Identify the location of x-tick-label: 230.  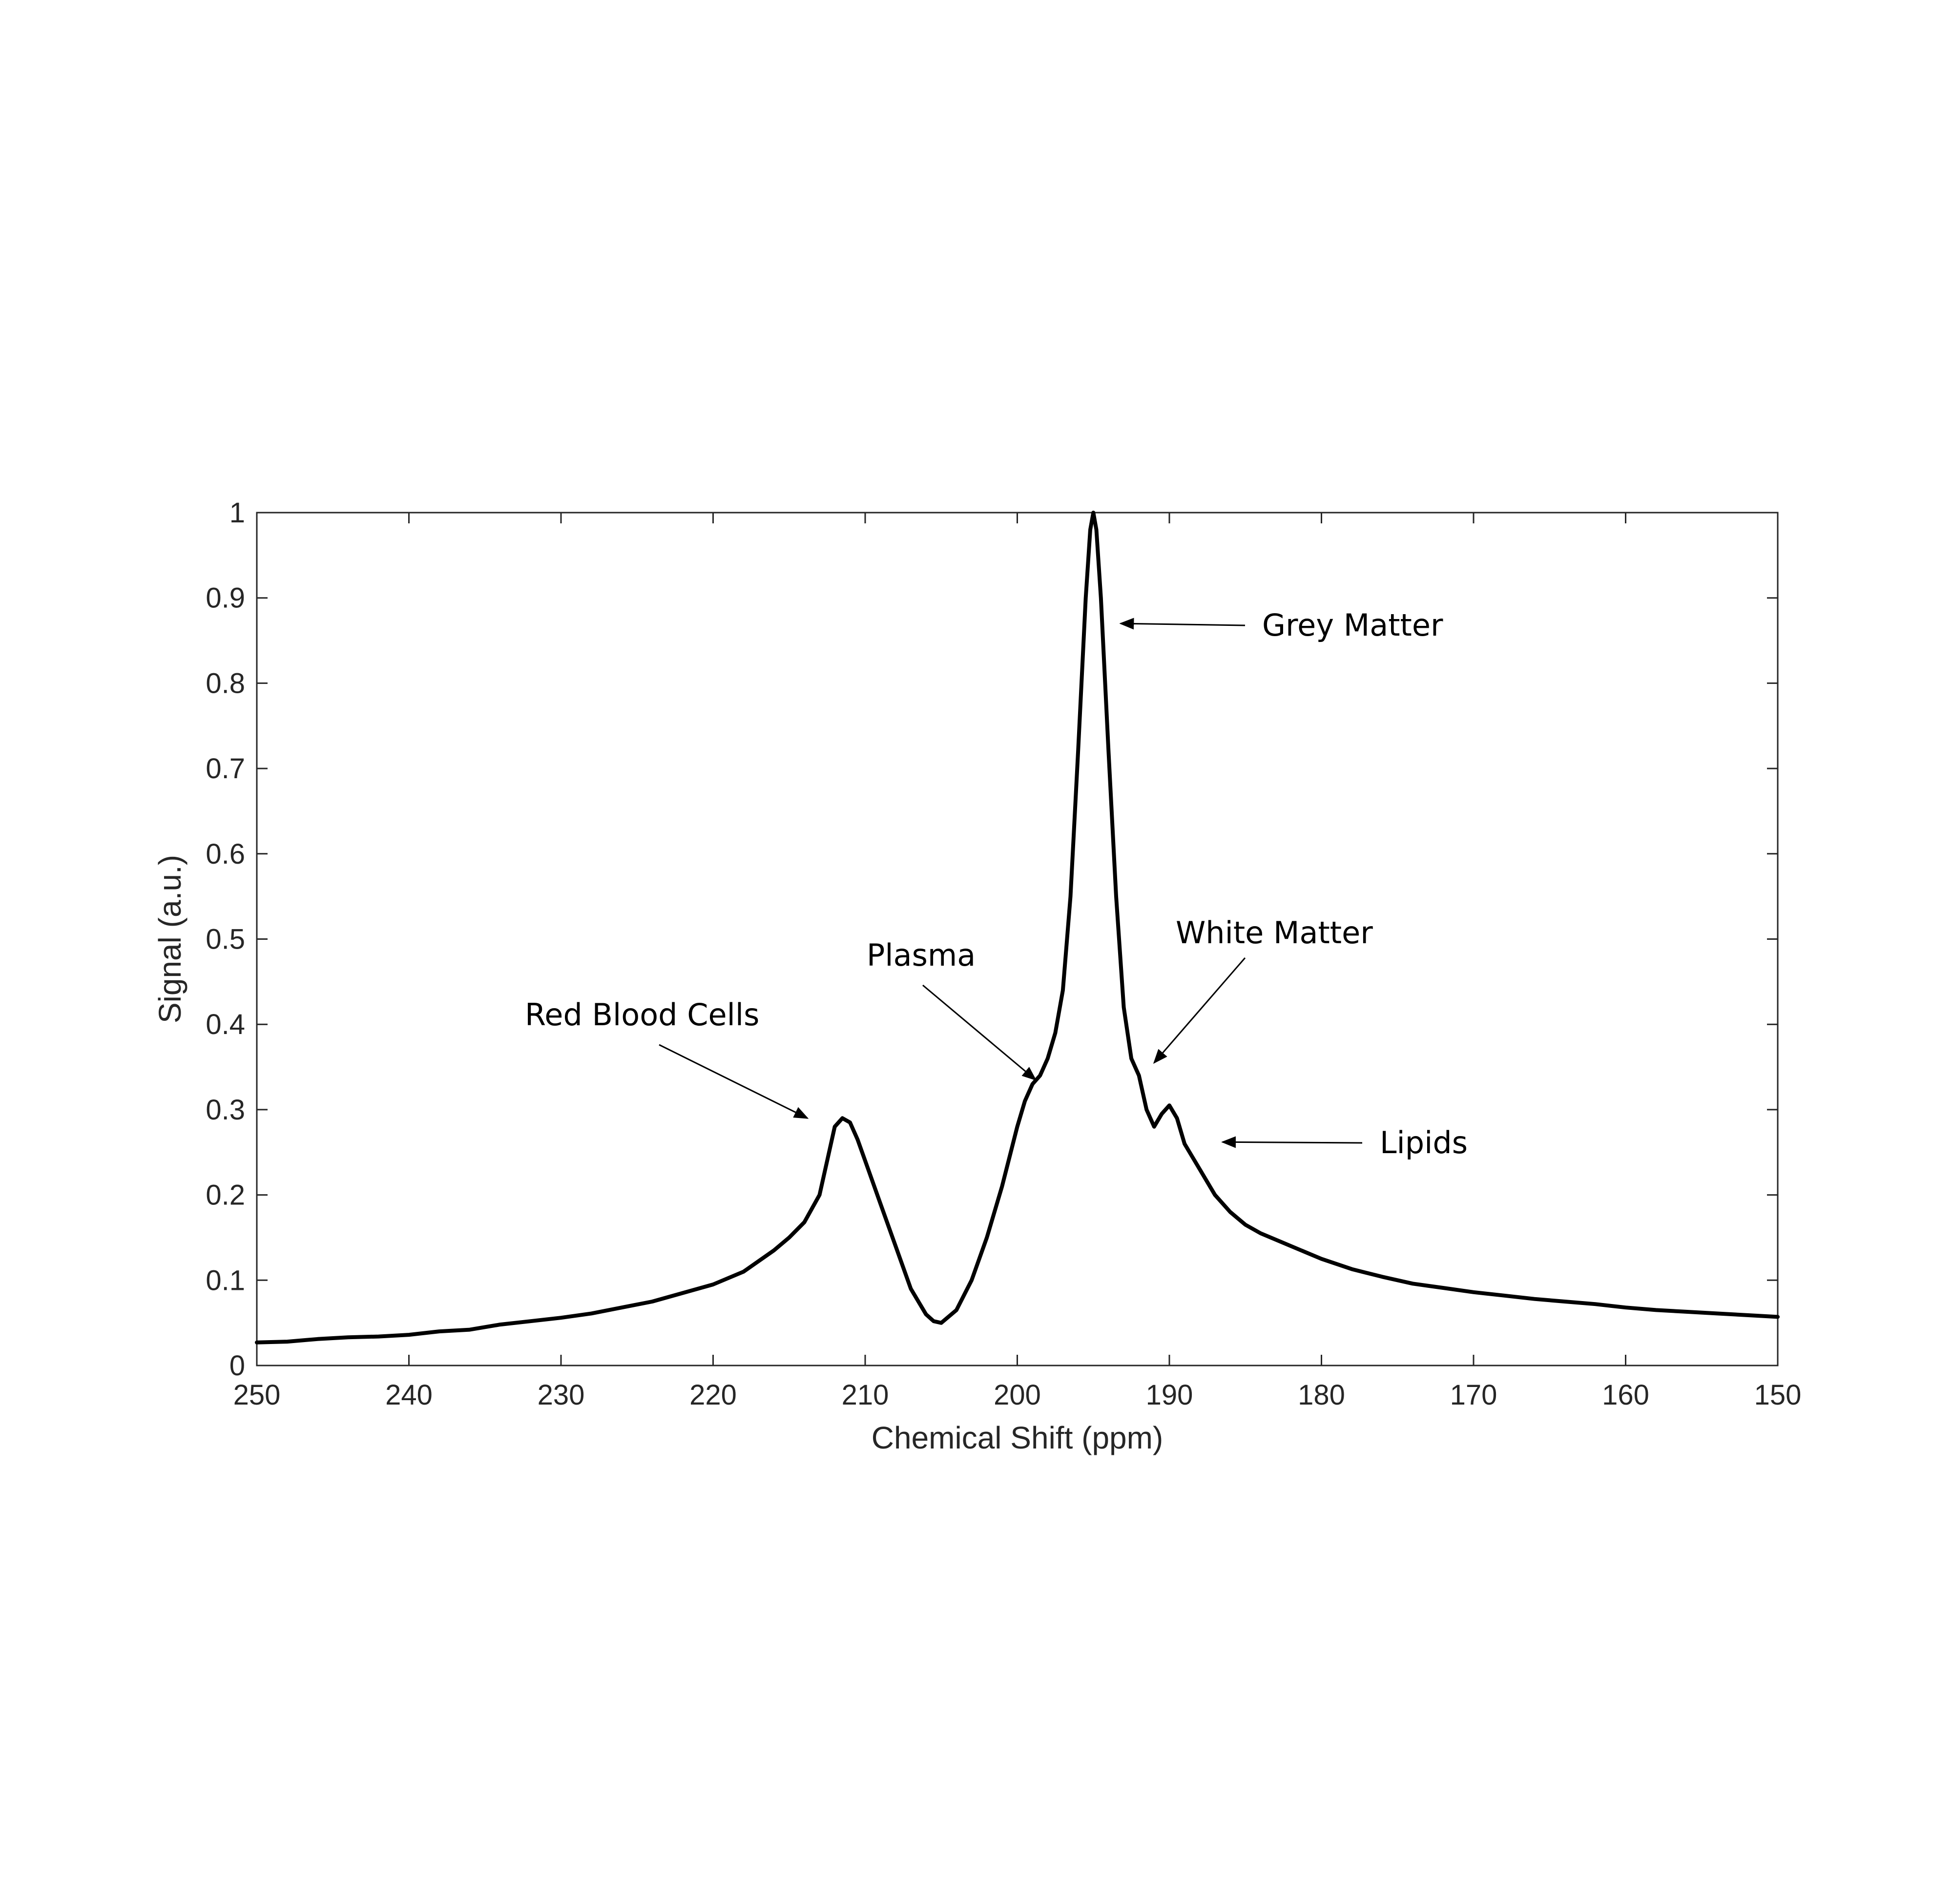
(561, 1395).